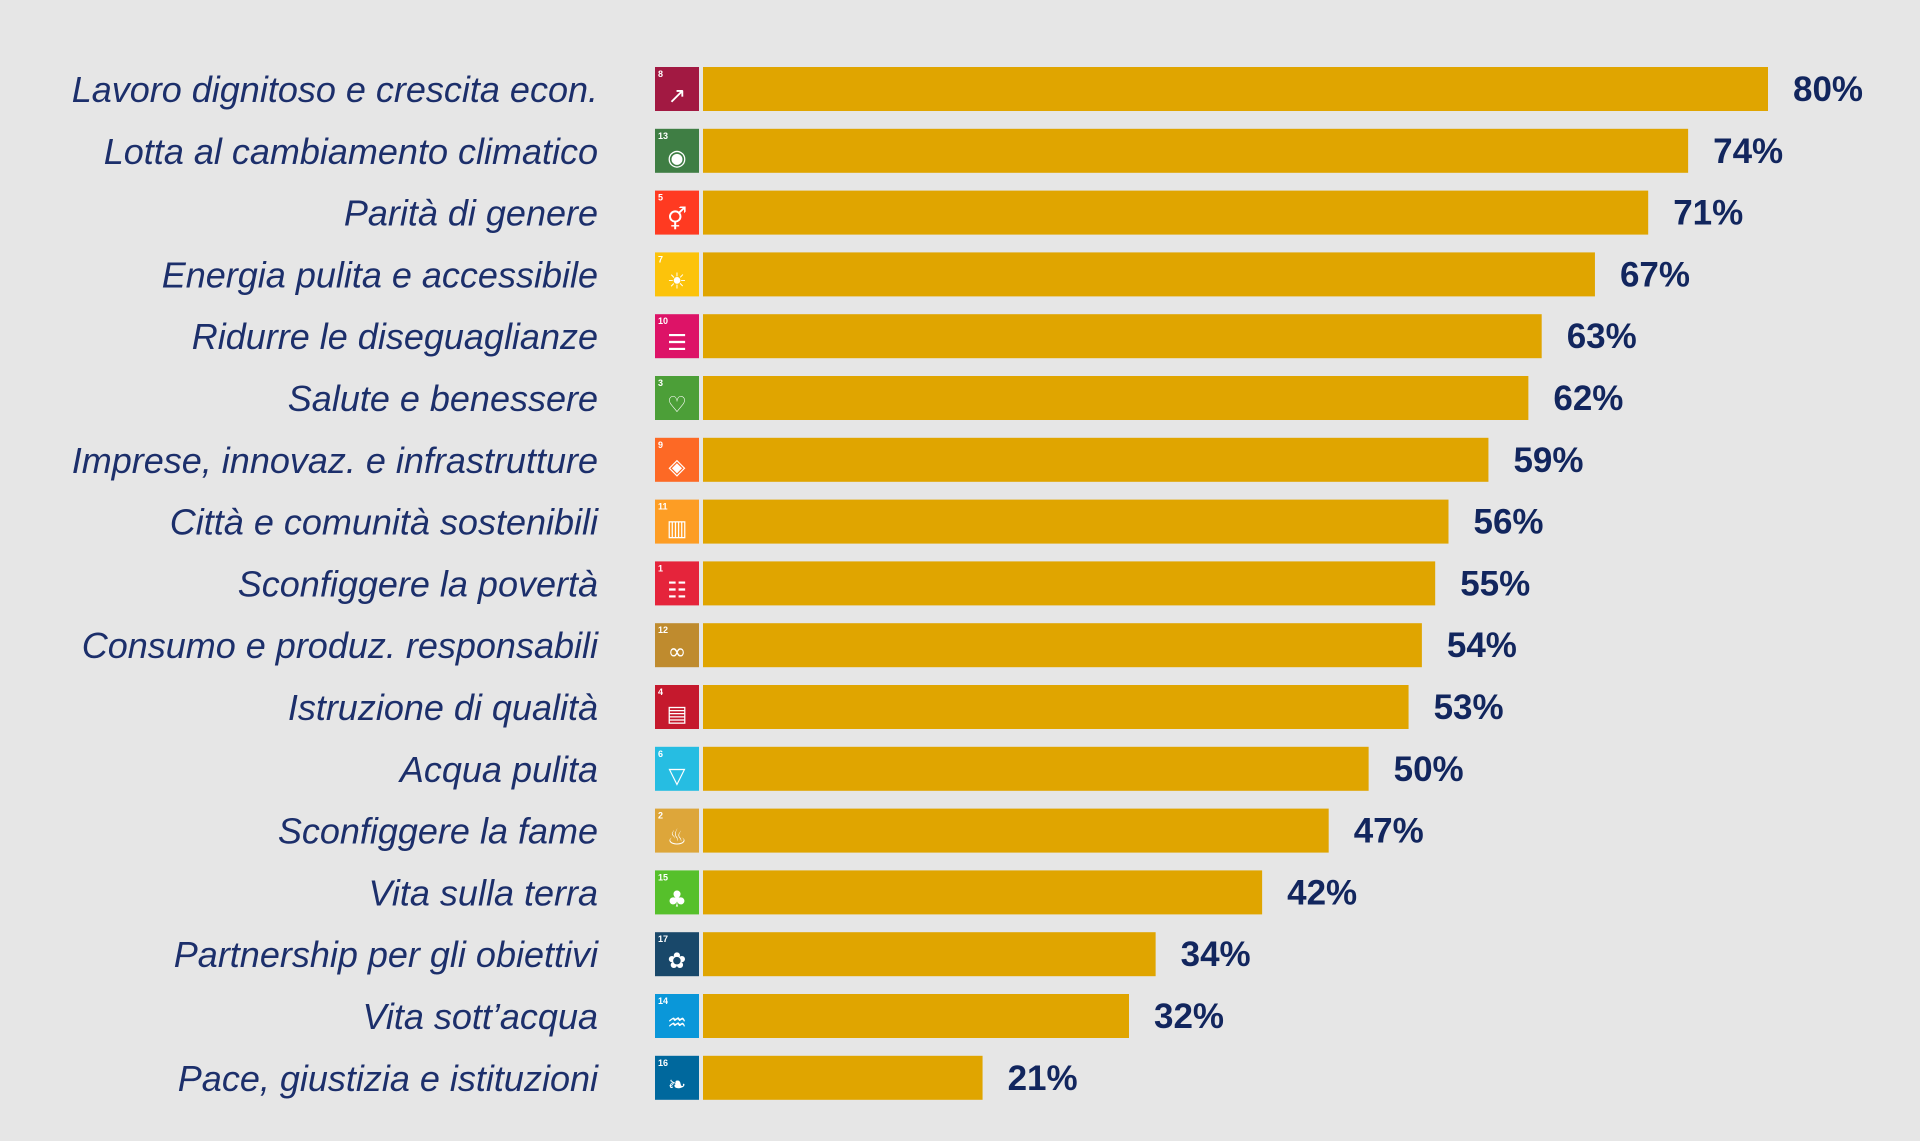 The height and width of the screenshot is (1141, 1920). What do you see at coordinates (884, 583) in the screenshot?
I see `bar-row: Sconfiggere la povertà 1☷ 55%` at bounding box center [884, 583].